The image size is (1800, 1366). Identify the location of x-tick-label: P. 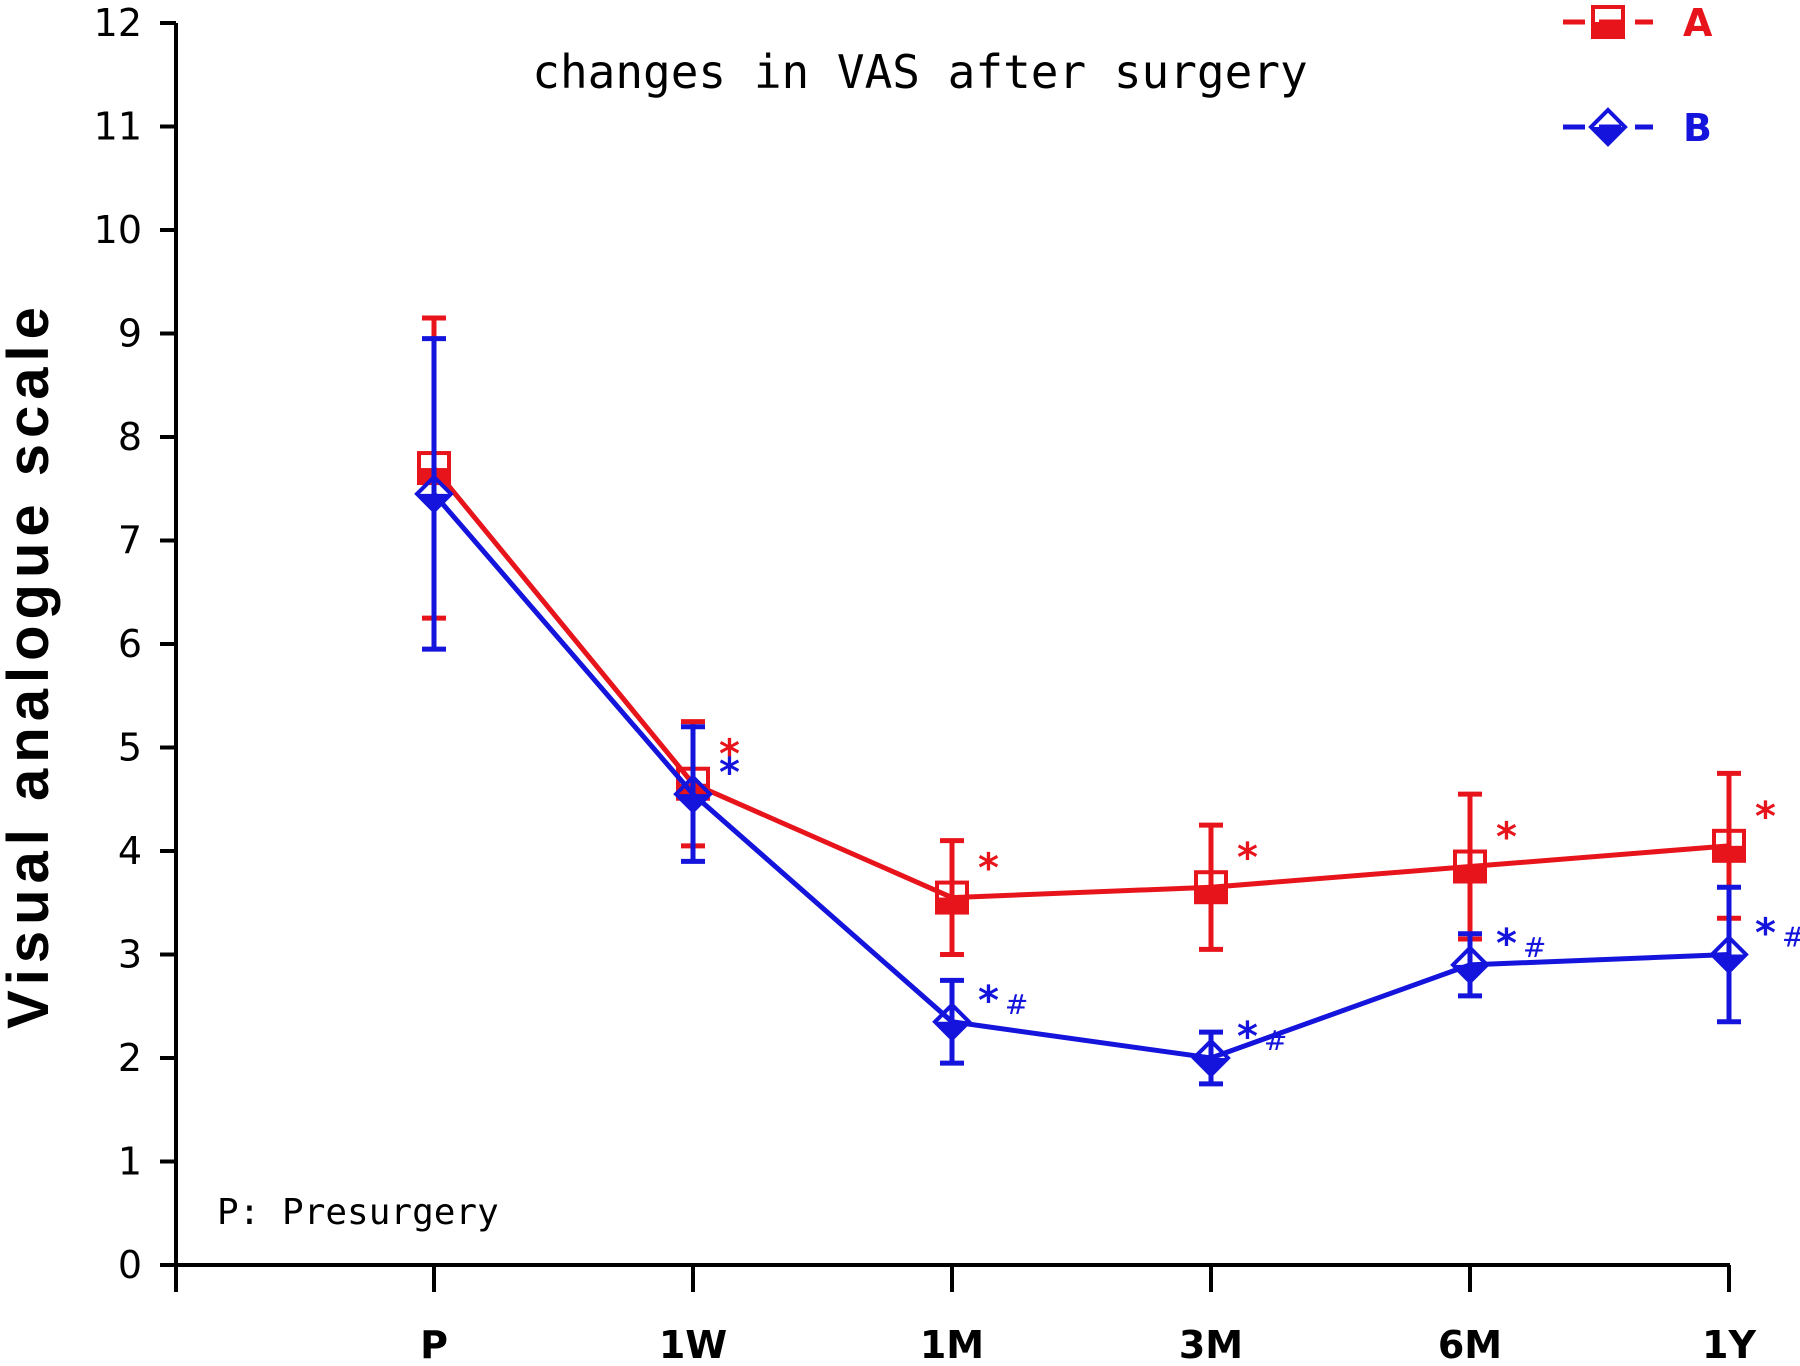
(434, 1344).